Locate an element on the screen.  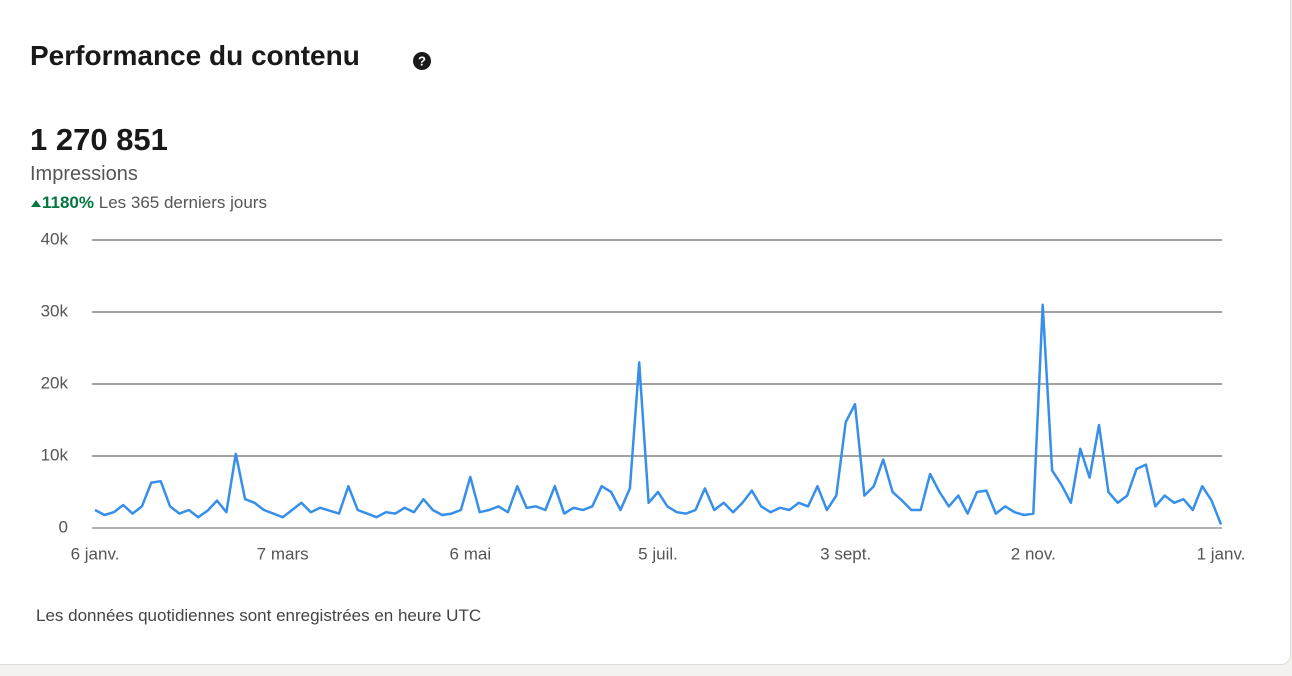
change-row: 1180% Les 365 derniers jours is located at coordinates (148, 203).